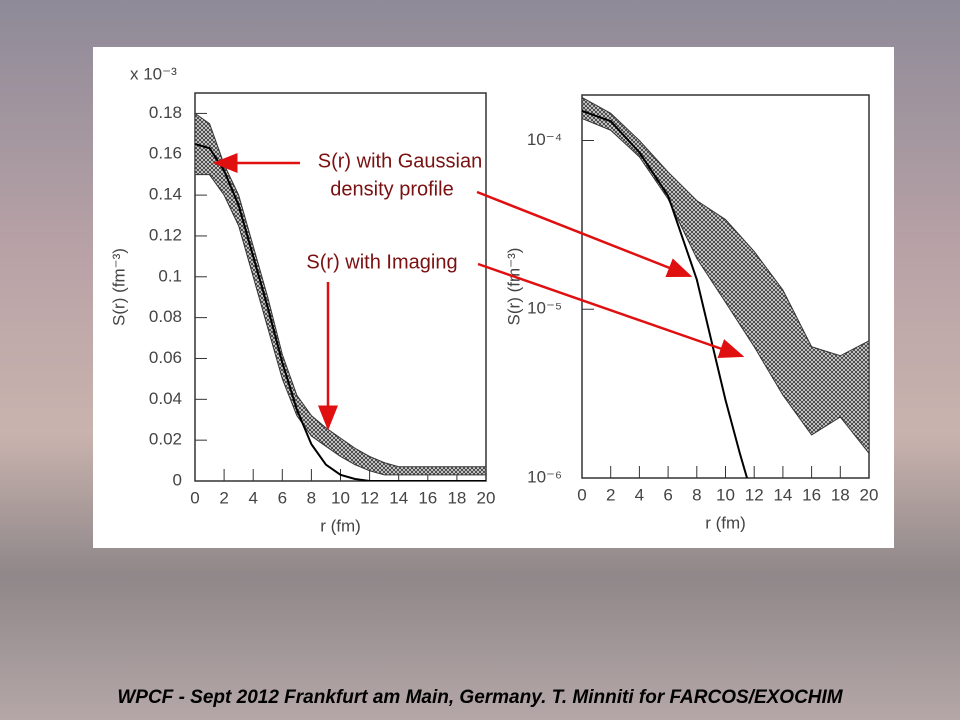  I want to click on y-tick-label: 0.12, so click(165, 234).